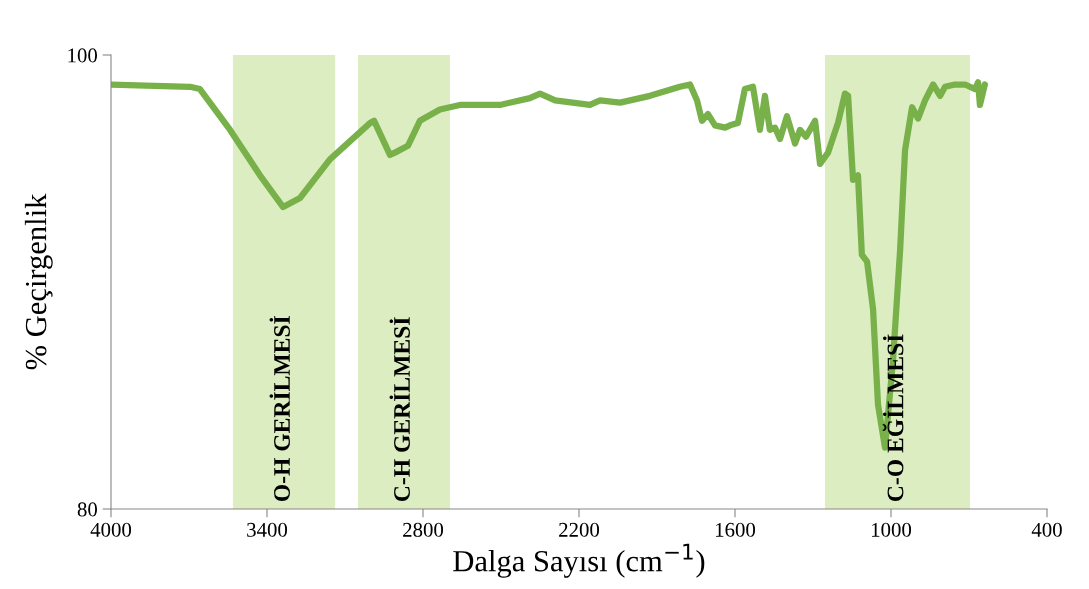  I want to click on y-axis-title: % Geçirgenlik, so click(38, 281).